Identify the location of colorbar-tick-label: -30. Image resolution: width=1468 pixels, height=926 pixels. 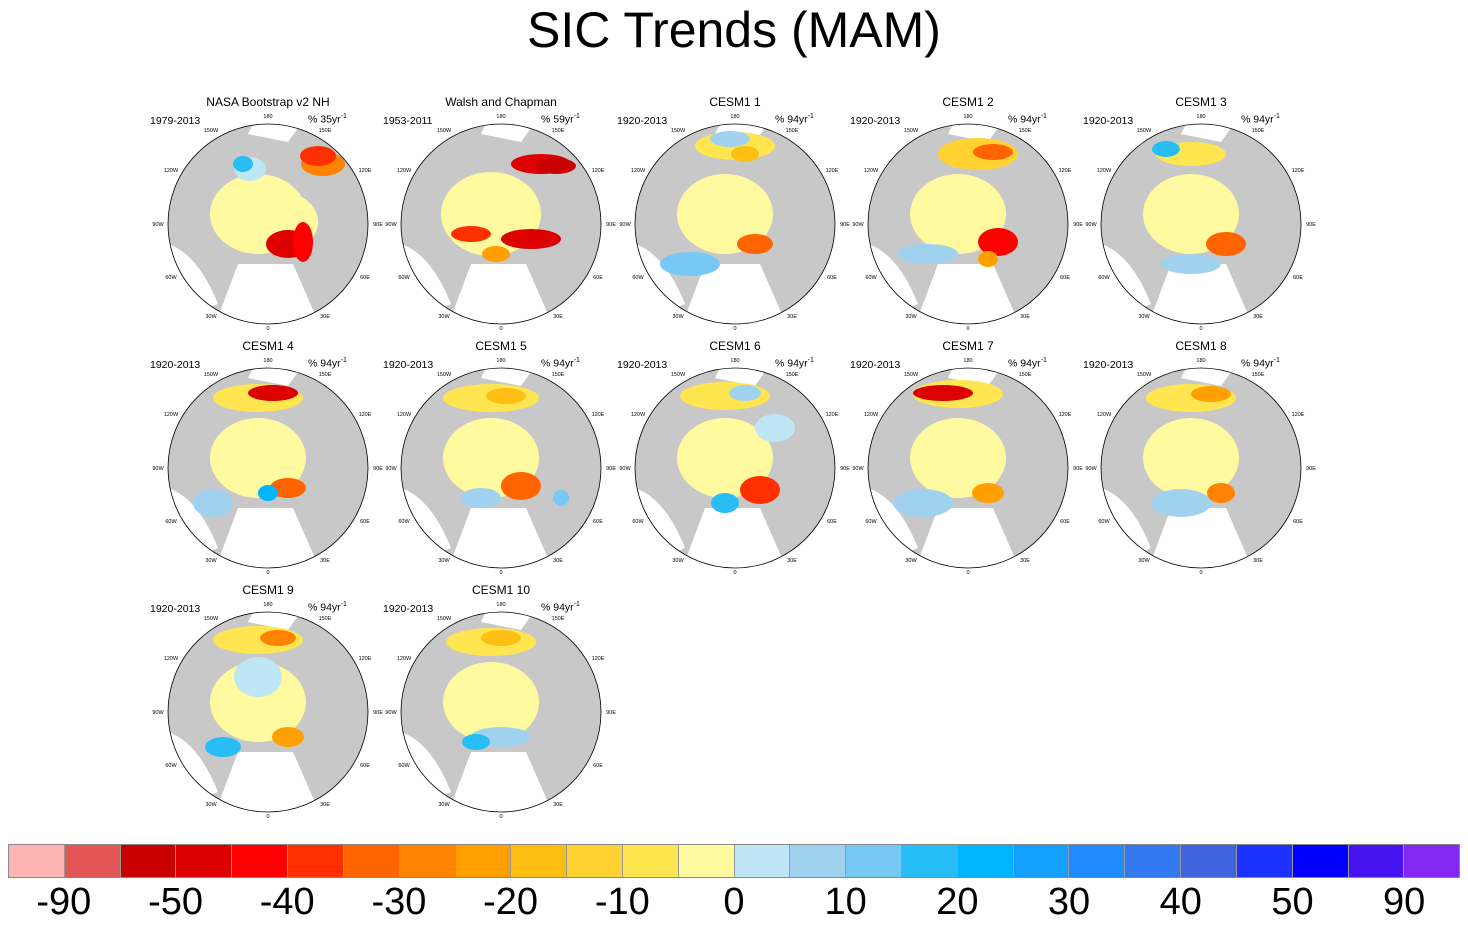
(399, 902).